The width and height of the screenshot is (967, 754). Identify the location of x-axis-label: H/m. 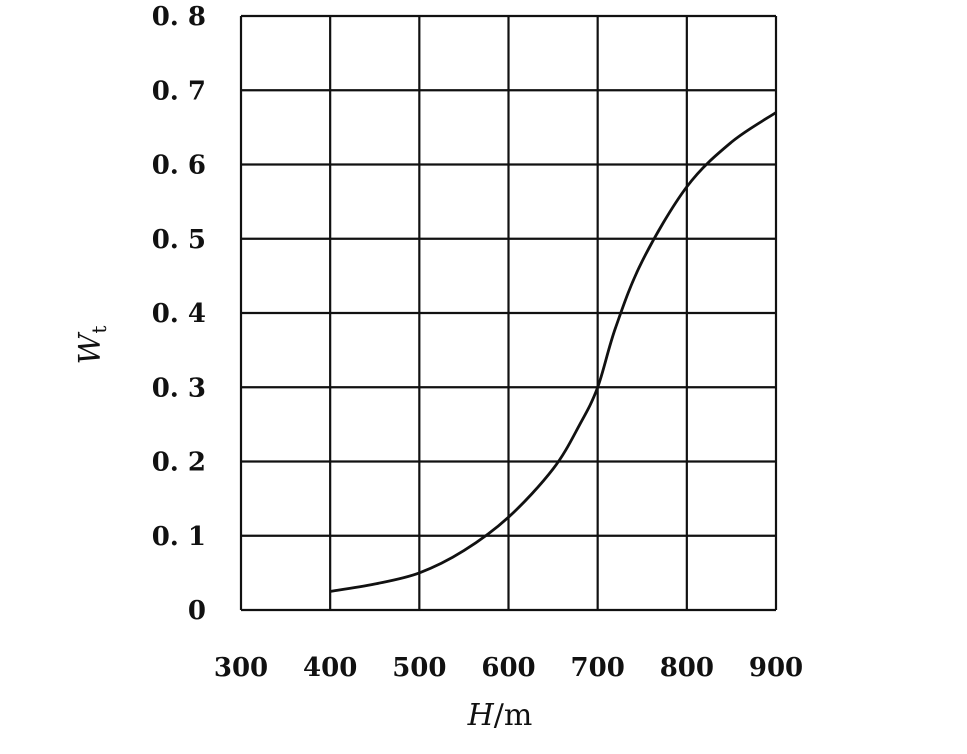
(500, 715).